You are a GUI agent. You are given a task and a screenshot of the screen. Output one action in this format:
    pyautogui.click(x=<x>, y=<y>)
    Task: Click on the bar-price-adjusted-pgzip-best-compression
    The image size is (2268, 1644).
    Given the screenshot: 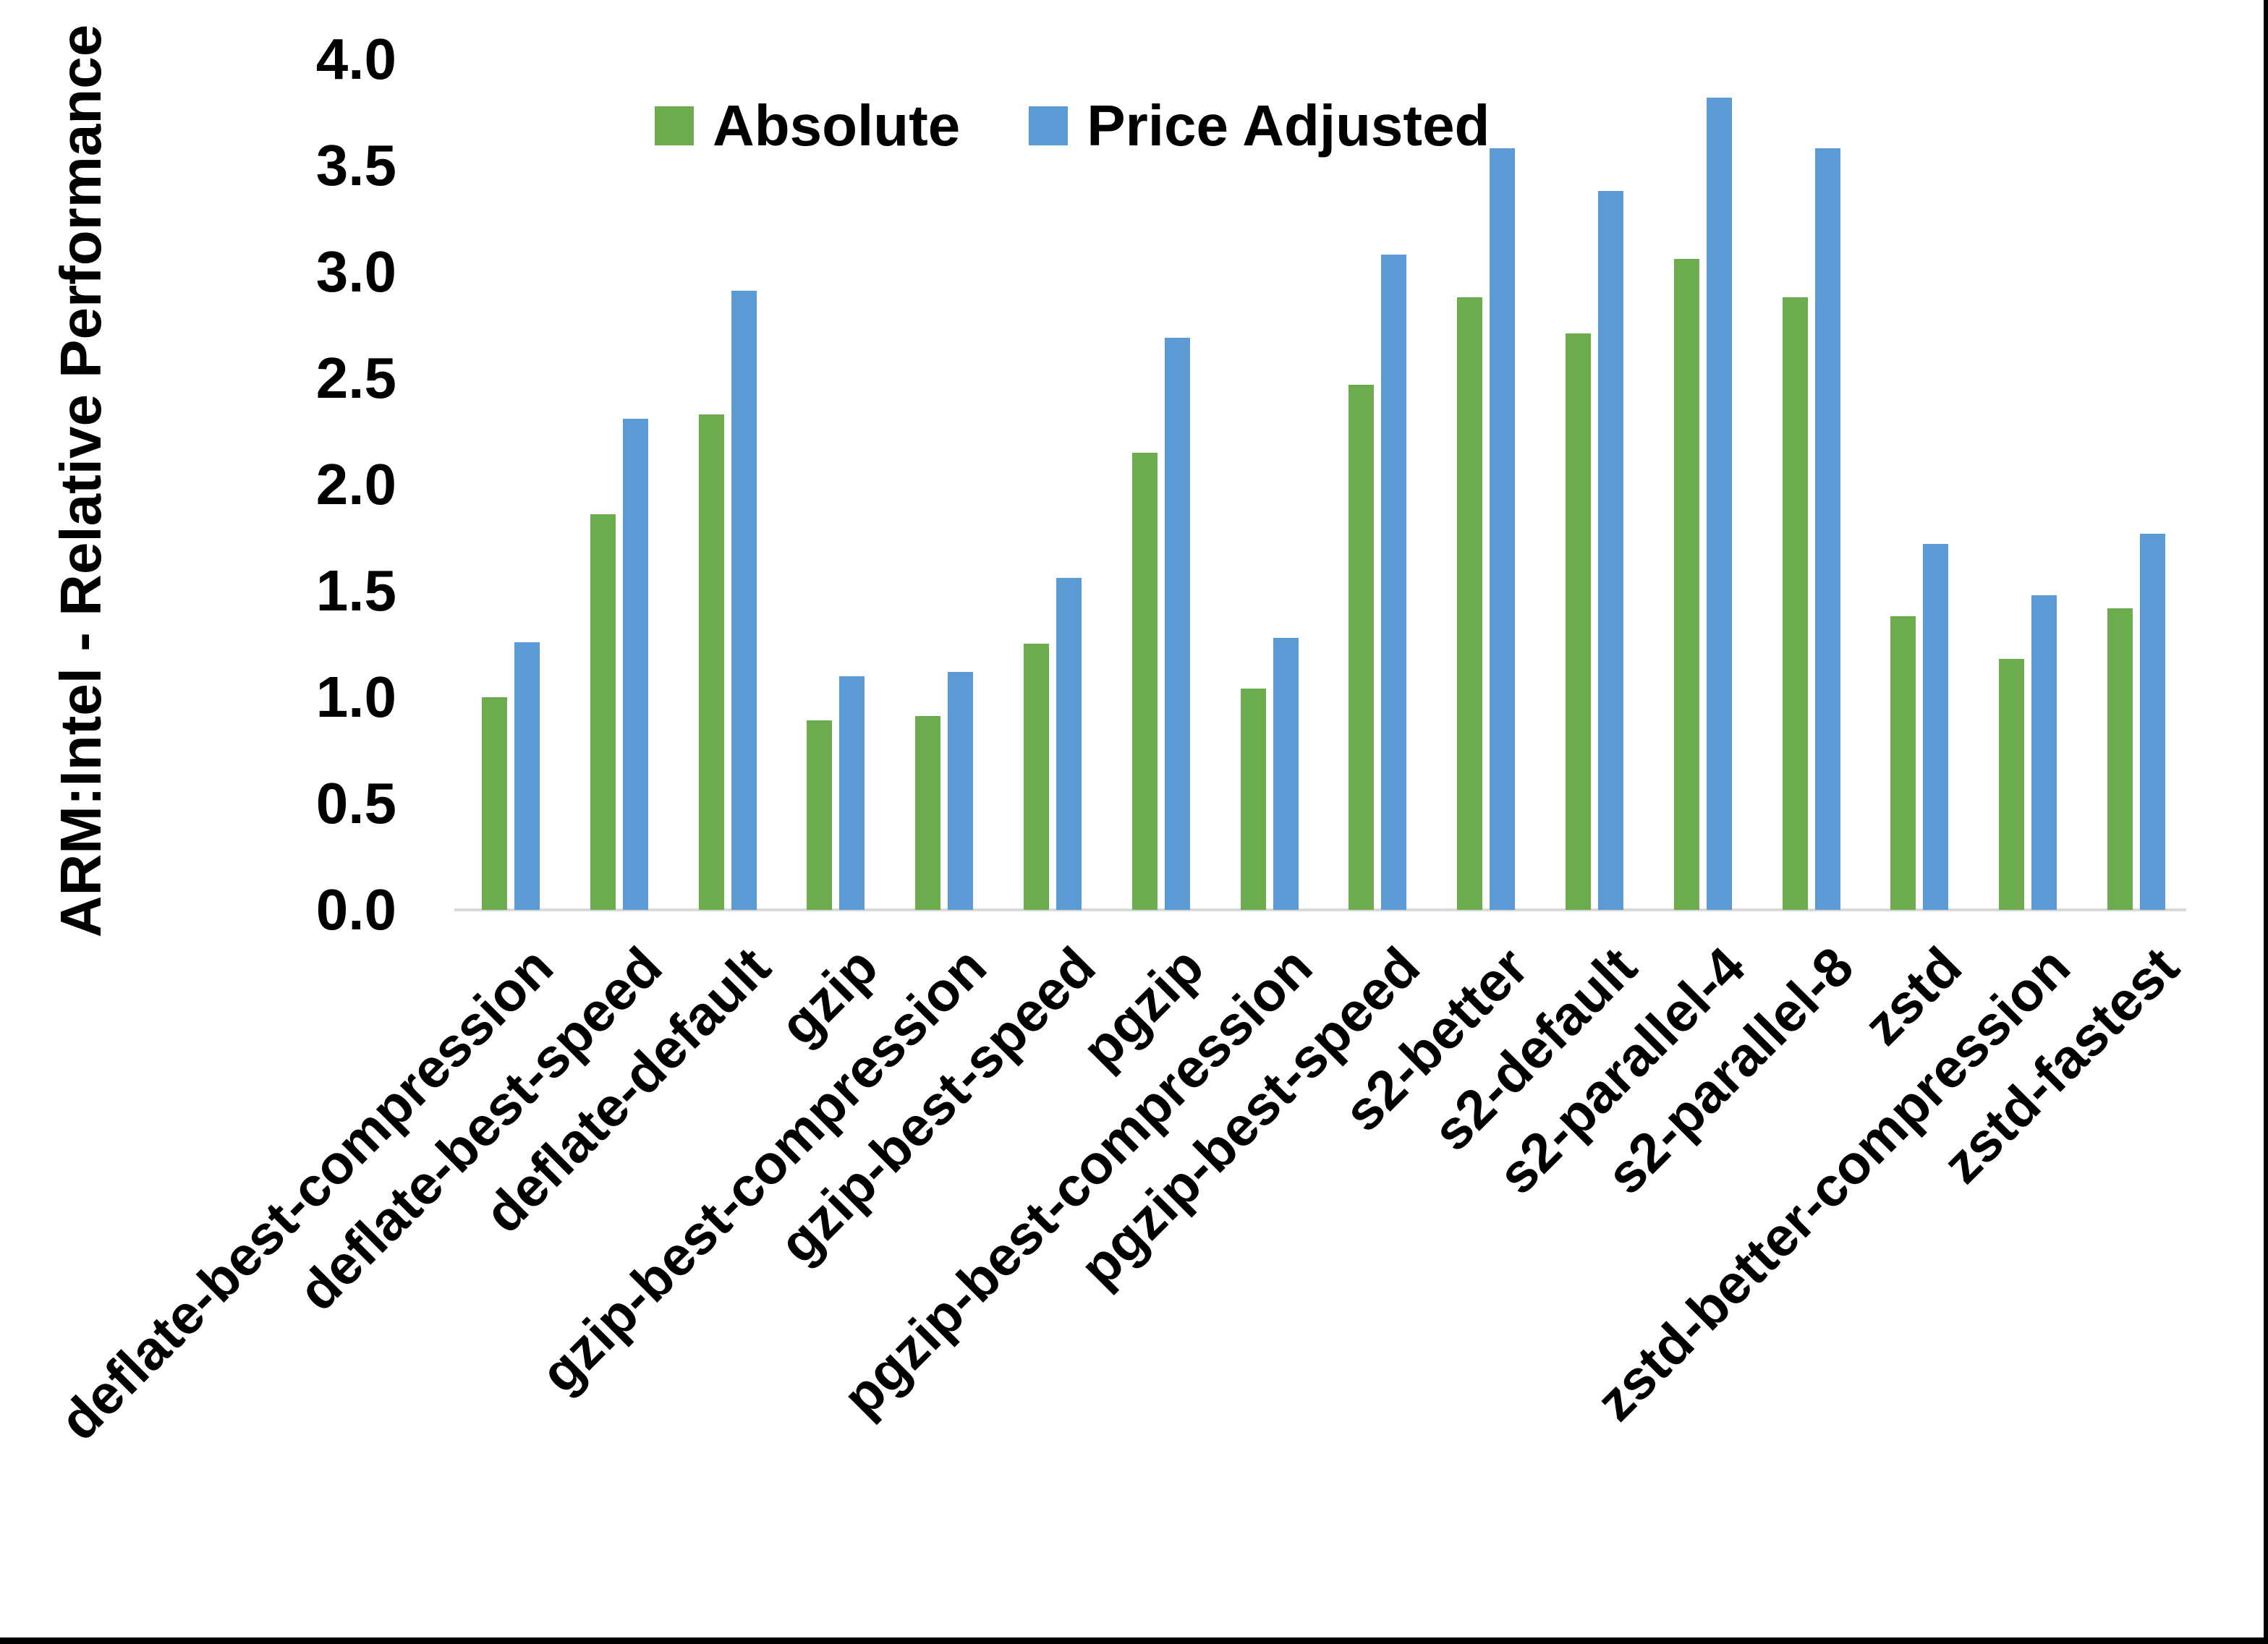 What is the action you would take?
    pyautogui.click(x=1286, y=774)
    